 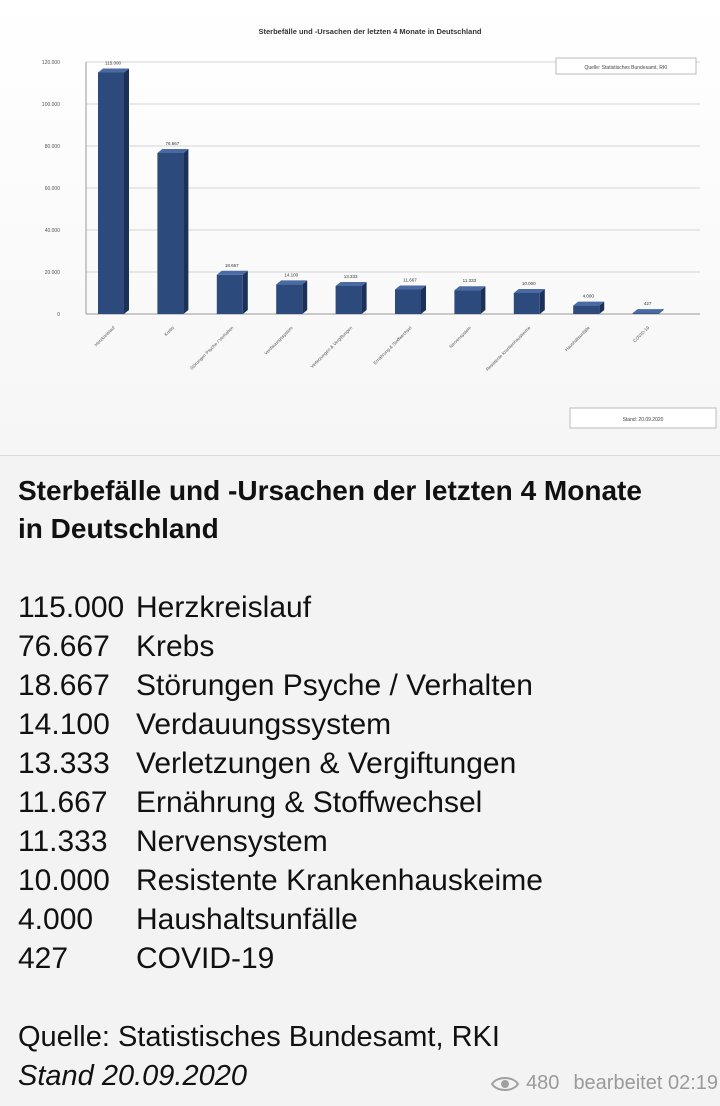 What do you see at coordinates (64, 763) in the screenshot?
I see `list-item-value: 13.333` at bounding box center [64, 763].